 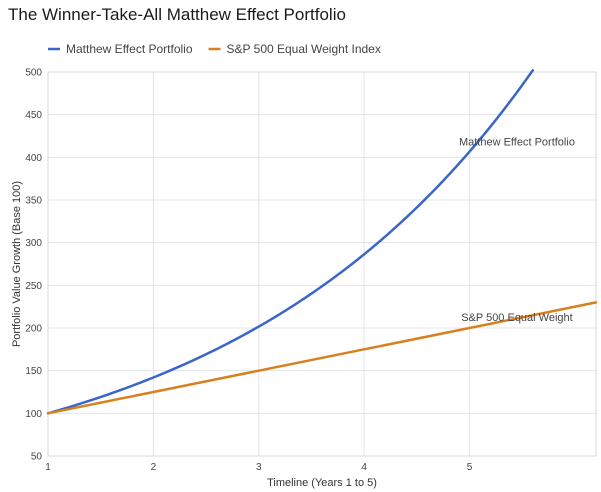 I want to click on y-tick-label: 200, so click(x=33, y=329).